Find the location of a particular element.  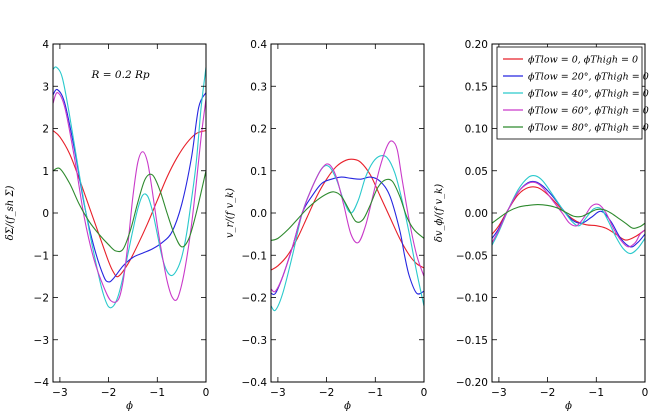

y-tick-label: −0.10 is located at coordinates (472, 299).